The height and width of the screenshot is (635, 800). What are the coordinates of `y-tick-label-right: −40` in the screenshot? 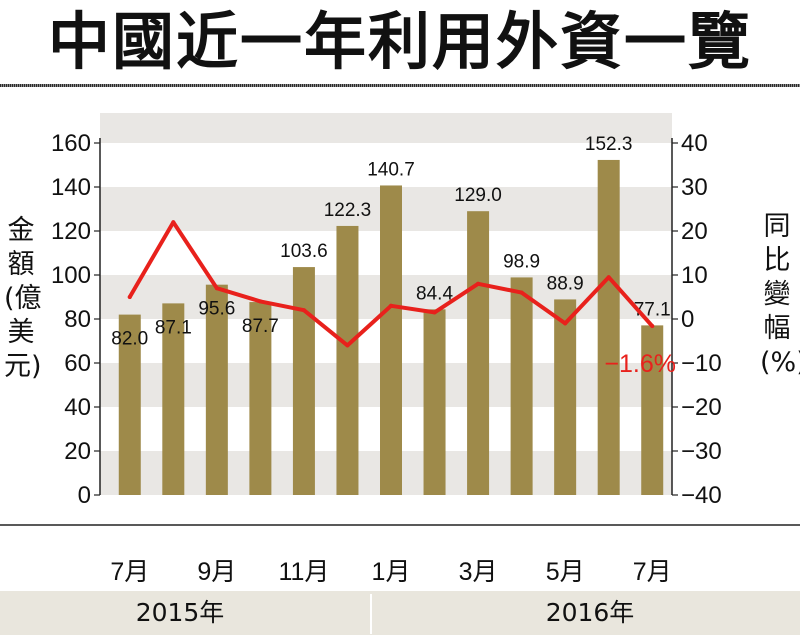 It's located at (701, 495).